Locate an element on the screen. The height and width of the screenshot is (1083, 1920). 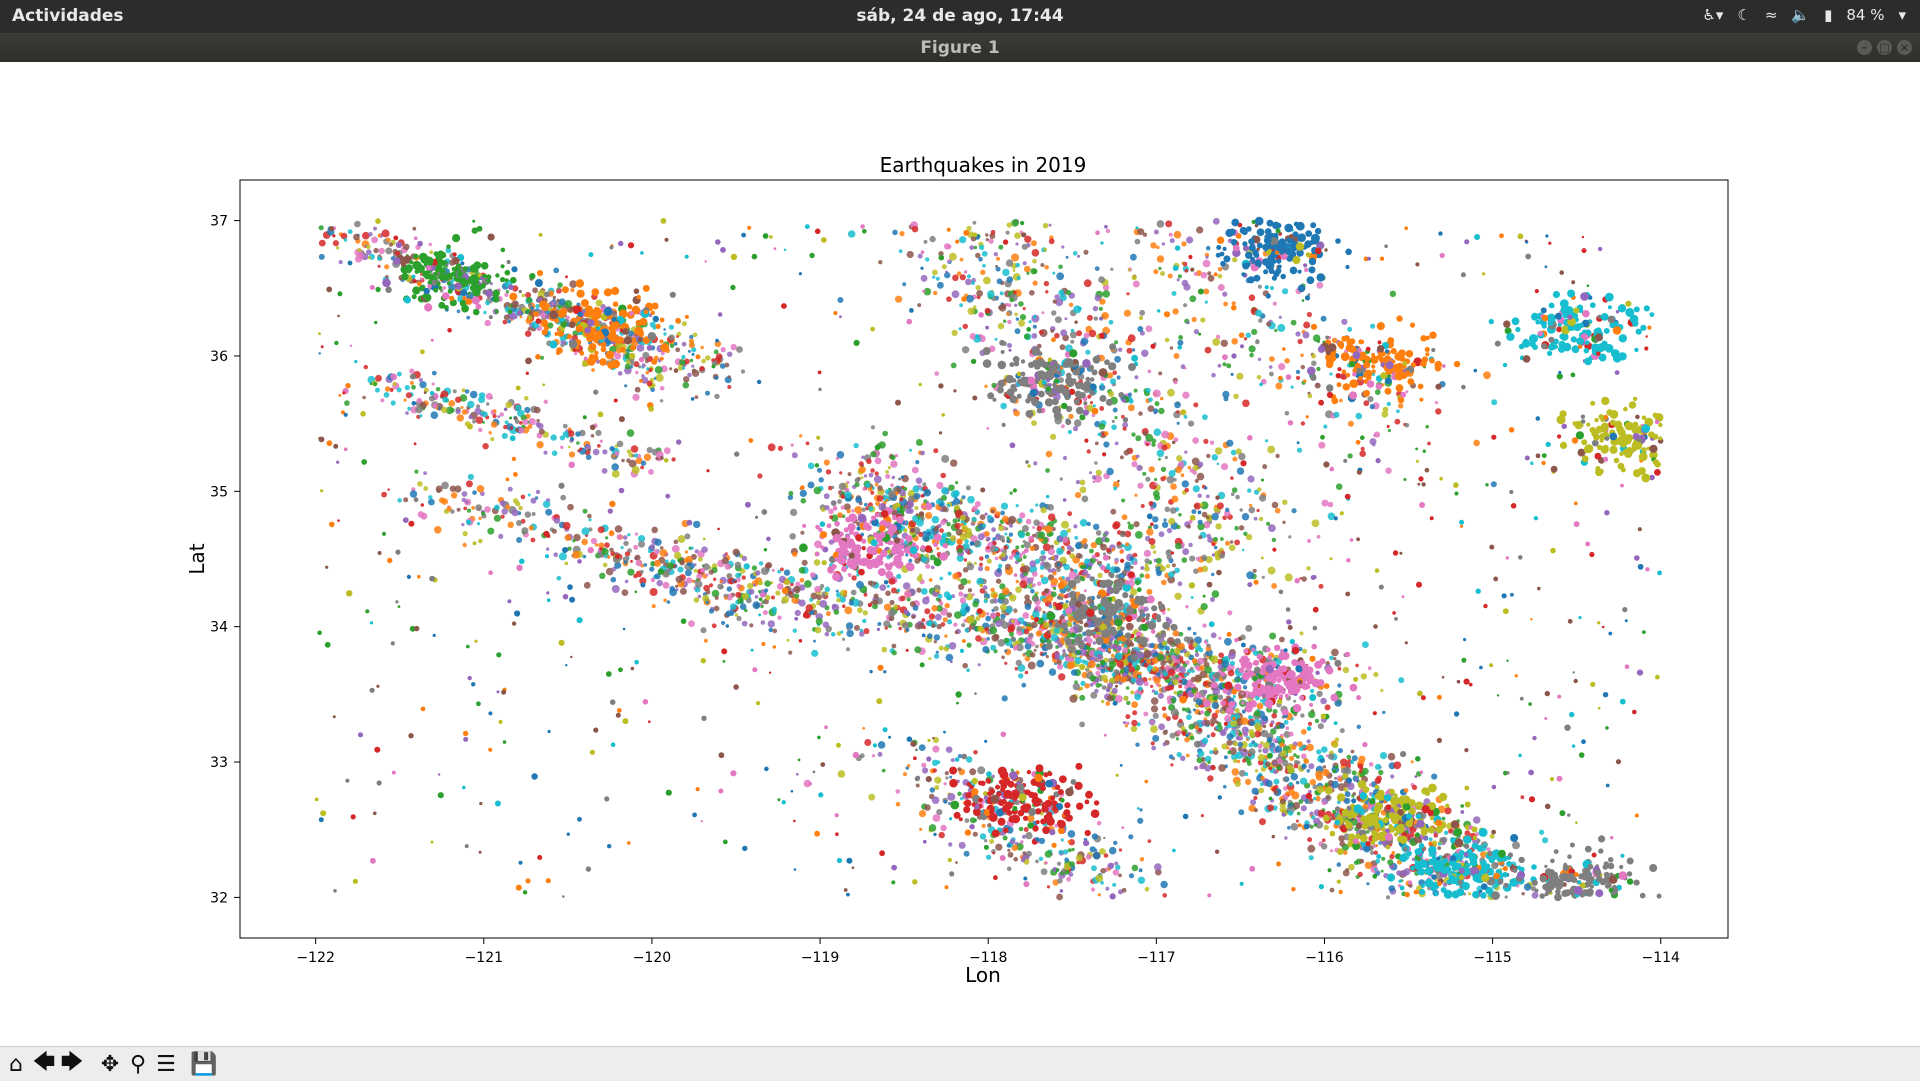
maximize-icon: □ is located at coordinates (1884, 47).